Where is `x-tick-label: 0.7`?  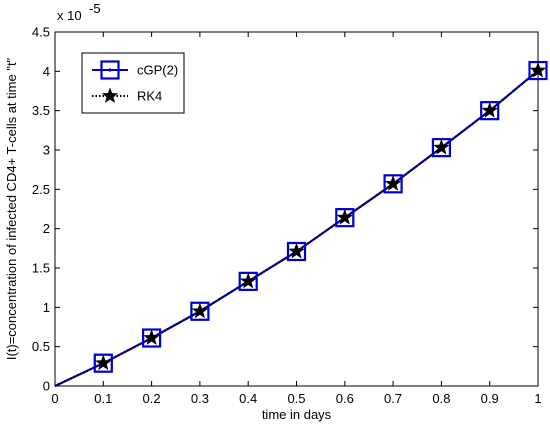
x-tick-label: 0.7 is located at coordinates (393, 398).